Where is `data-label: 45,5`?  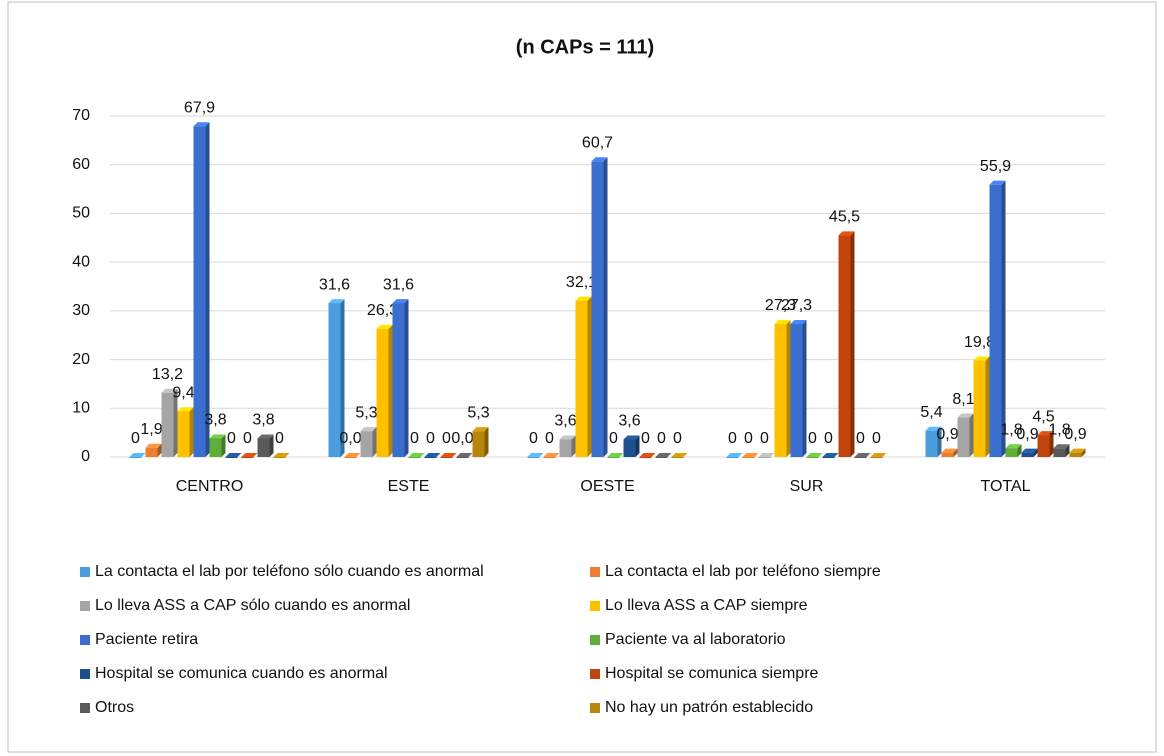
data-label: 45,5 is located at coordinates (844, 217).